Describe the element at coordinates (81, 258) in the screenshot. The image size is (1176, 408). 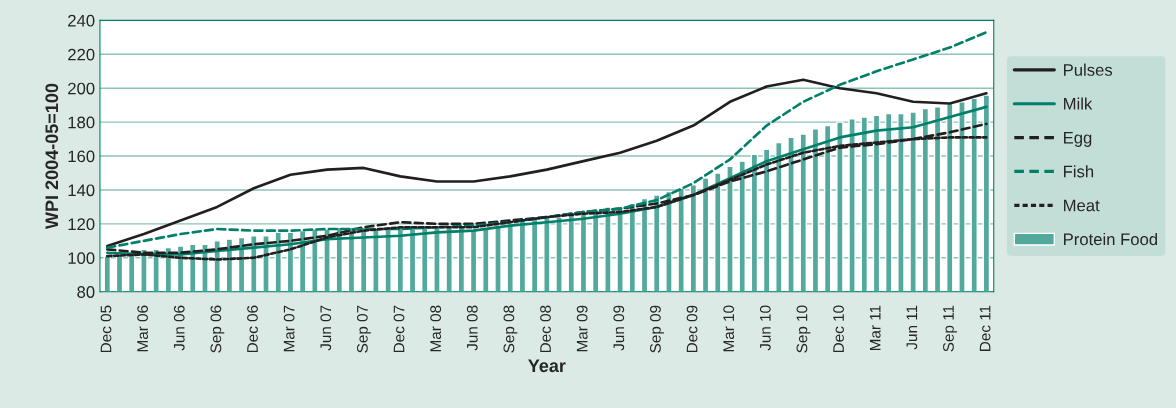
I see `y-tick-label: 100` at that location.